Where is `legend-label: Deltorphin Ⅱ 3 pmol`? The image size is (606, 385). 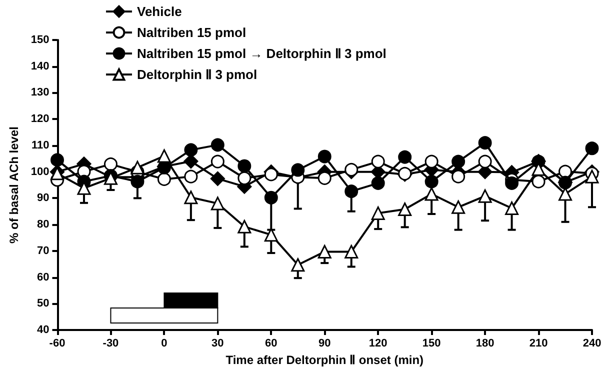 legend-label: Deltorphin Ⅱ 3 pmol is located at coordinates (197, 74).